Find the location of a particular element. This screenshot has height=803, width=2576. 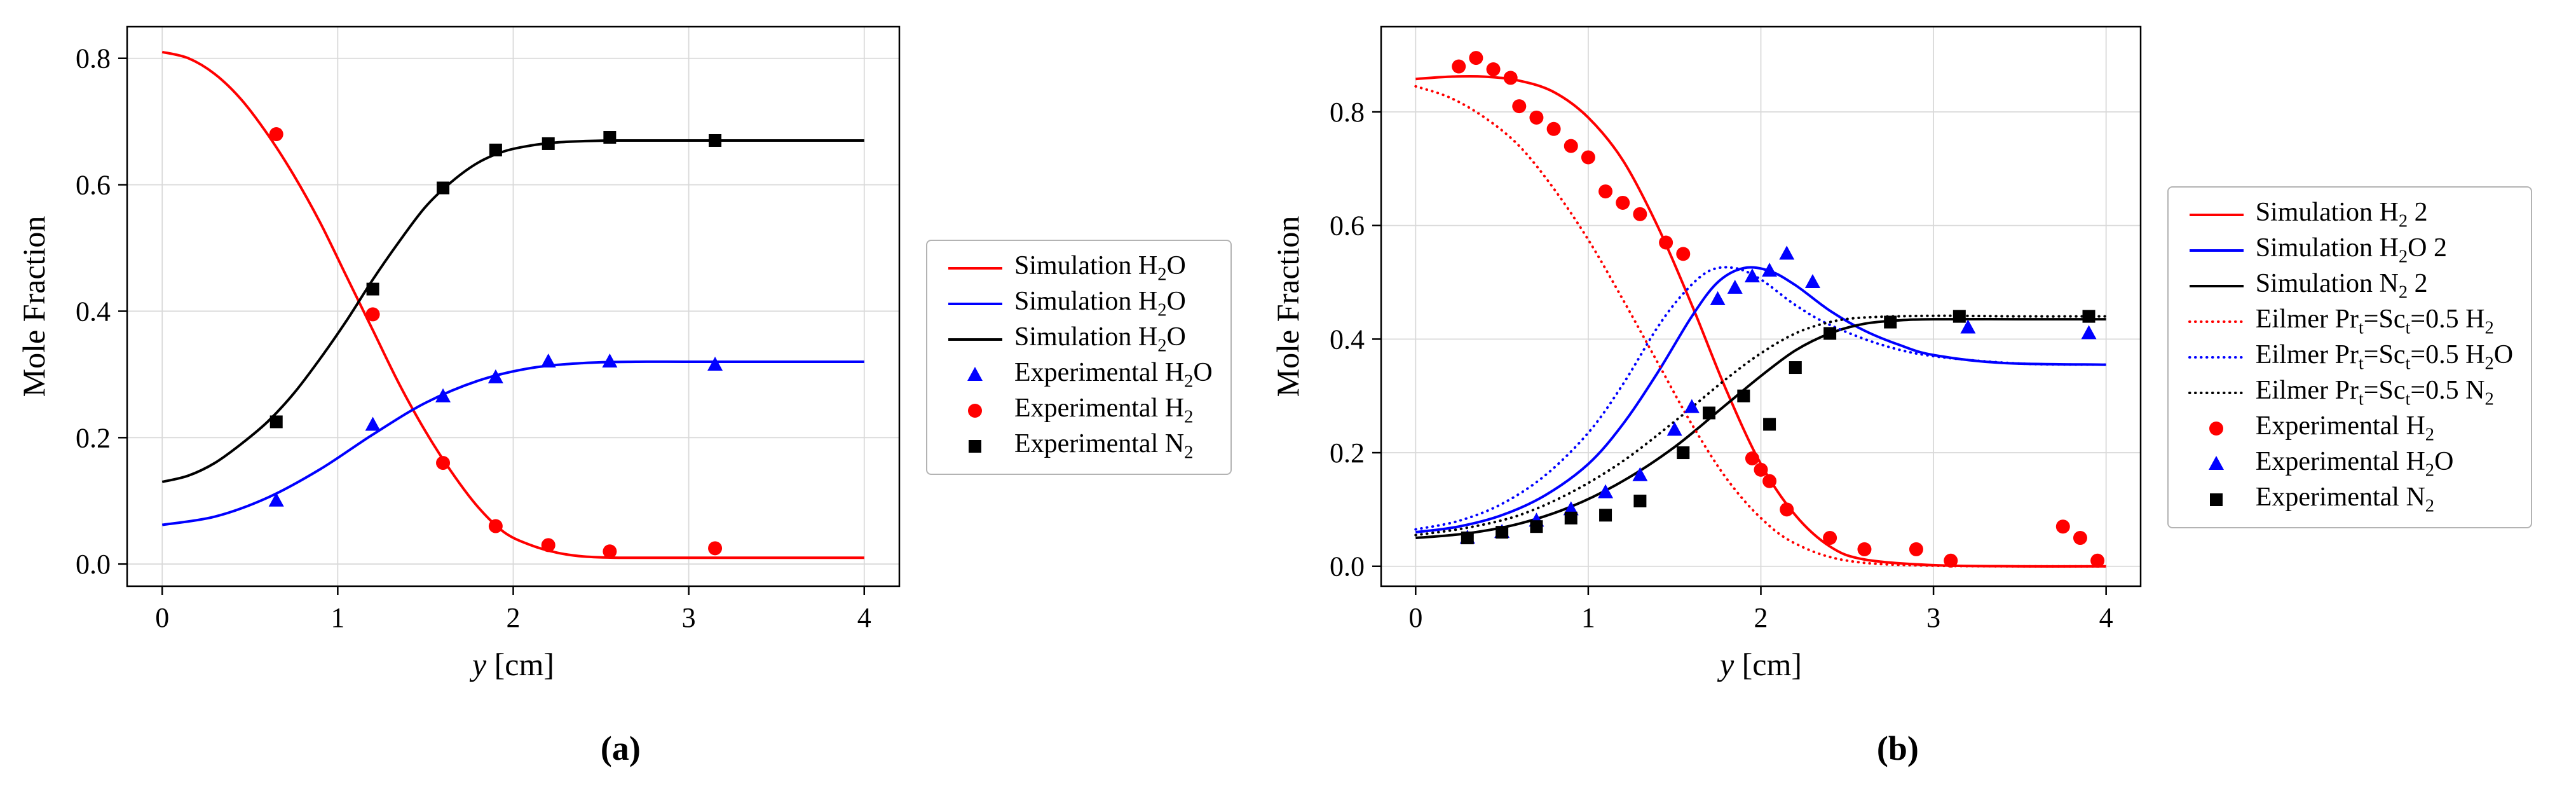

legend-item-eilmer-pr-sc-0-5-h-o: Eilmer Prt=Sct=0.5 H2O is located at coordinates (2349, 357).